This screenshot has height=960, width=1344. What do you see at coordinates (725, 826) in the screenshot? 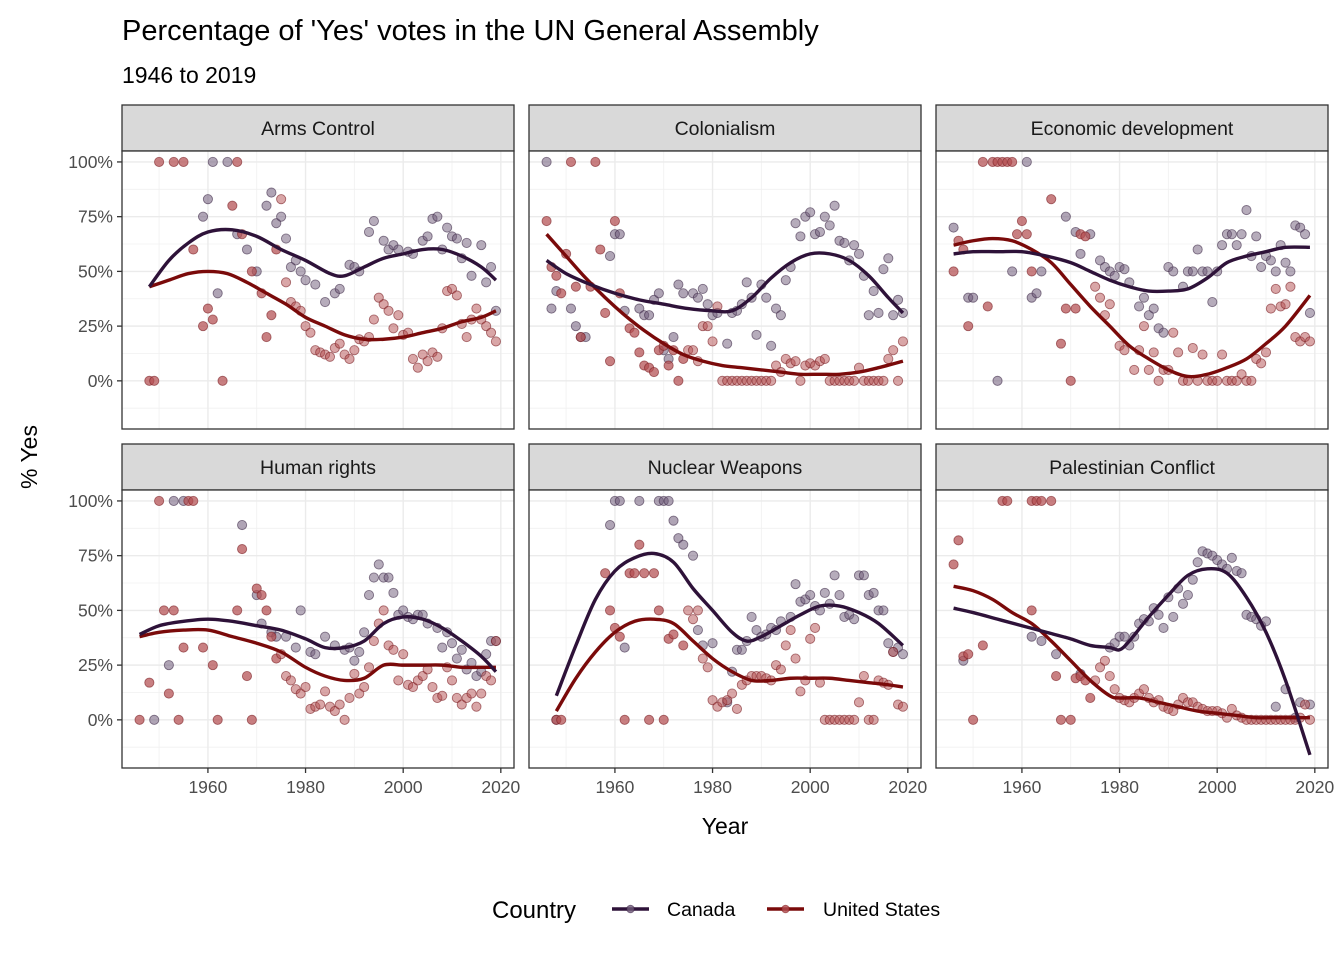
I see `x-axis-title: Year` at bounding box center [725, 826].